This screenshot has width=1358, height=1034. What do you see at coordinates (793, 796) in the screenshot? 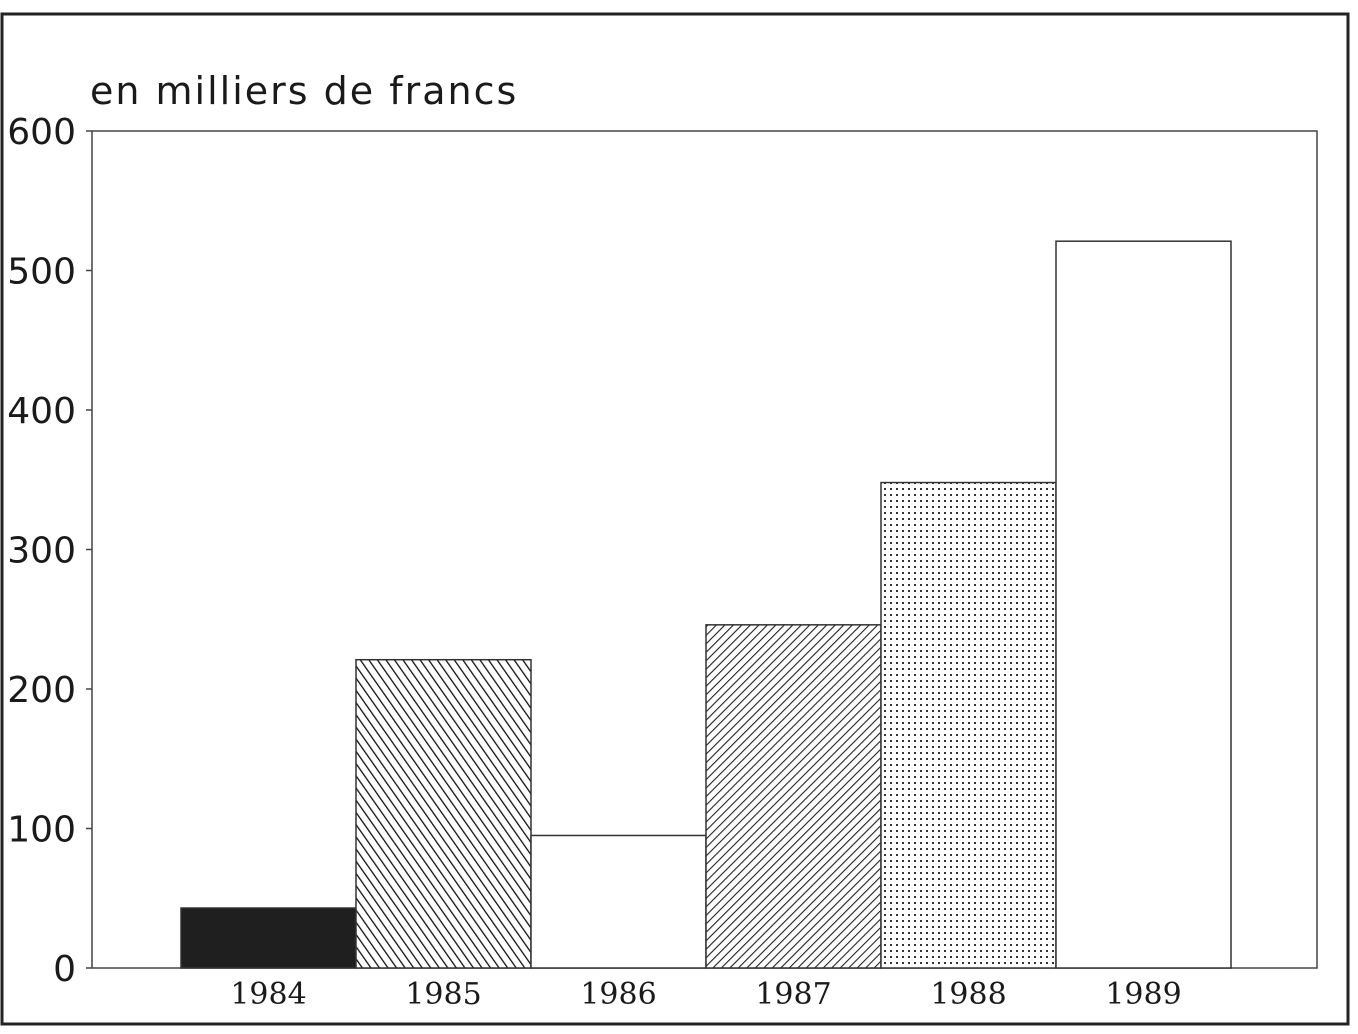
I see `bar-1987` at bounding box center [793, 796].